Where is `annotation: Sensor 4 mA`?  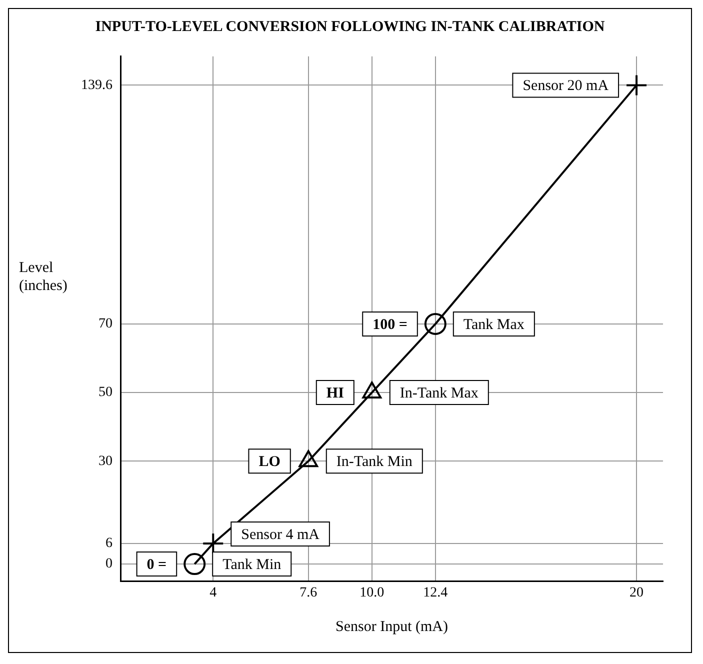
annotation: Sensor 4 mA is located at coordinates (280, 534).